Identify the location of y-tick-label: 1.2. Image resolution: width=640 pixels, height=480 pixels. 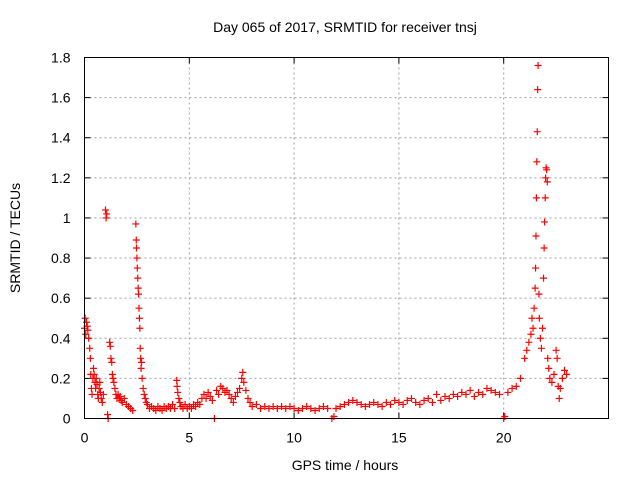
(61, 178).